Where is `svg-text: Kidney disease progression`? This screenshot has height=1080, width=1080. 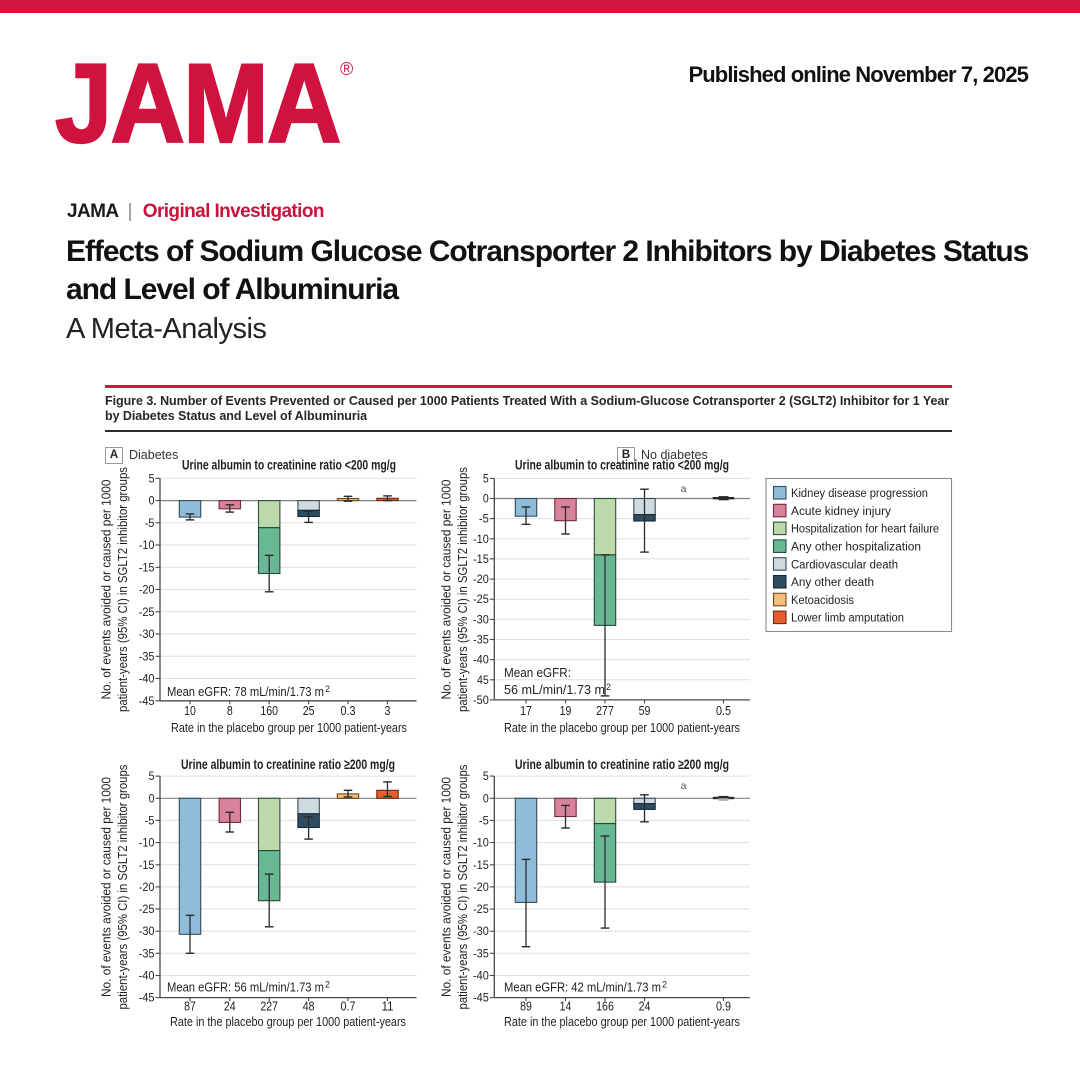 svg-text: Kidney disease progression is located at coordinates (859, 494).